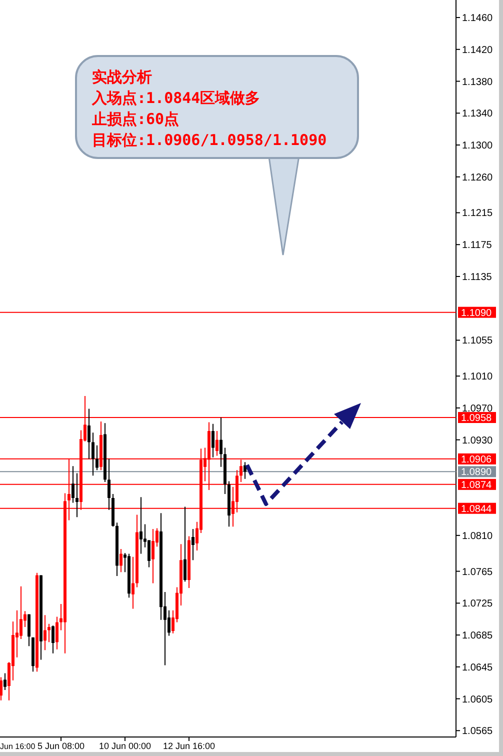  Describe the element at coordinates (122, 77) in the screenshot. I see `annotation: 实战分析` at that location.